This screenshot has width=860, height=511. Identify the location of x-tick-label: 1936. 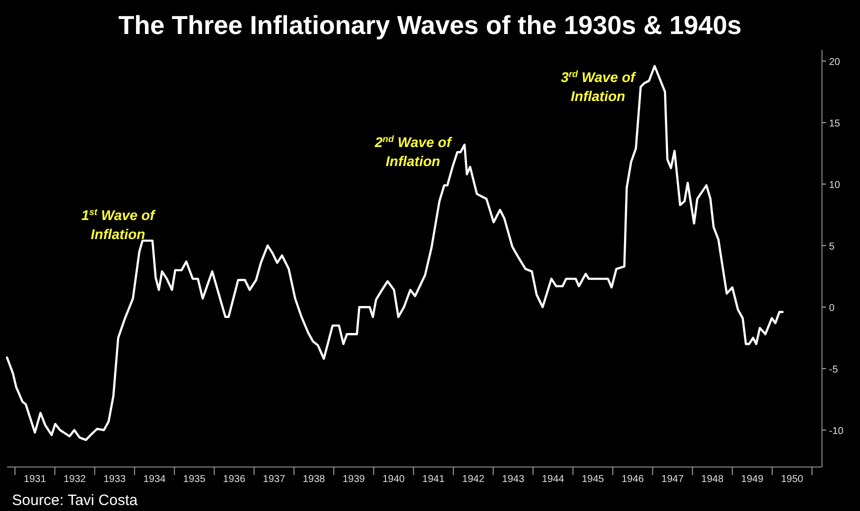
(234, 479).